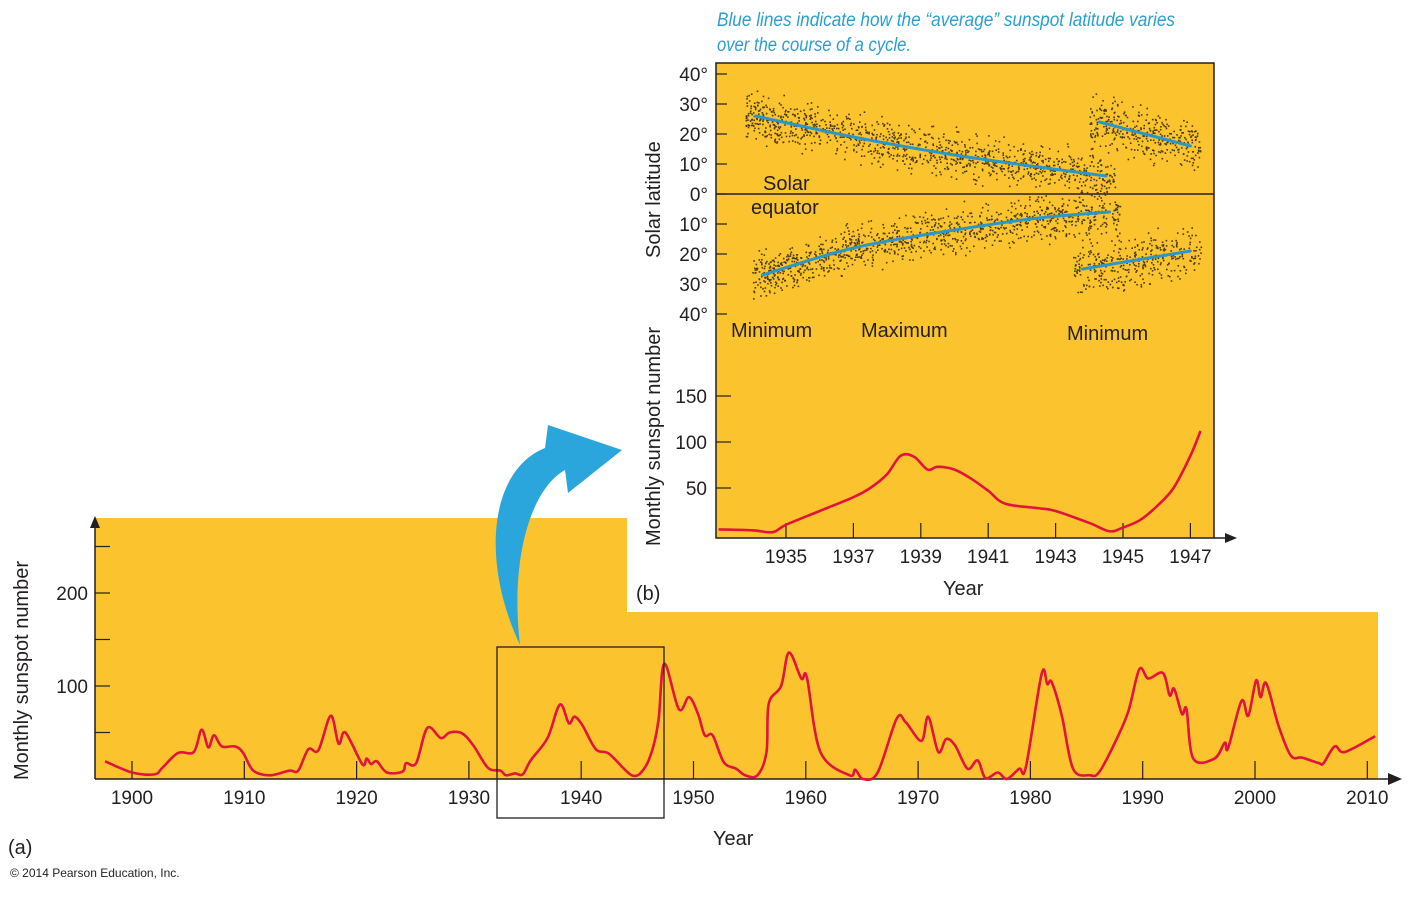 This screenshot has height=898, width=1411. What do you see at coordinates (931, 146) in the screenshot?
I see `average-latitude-line` at bounding box center [931, 146].